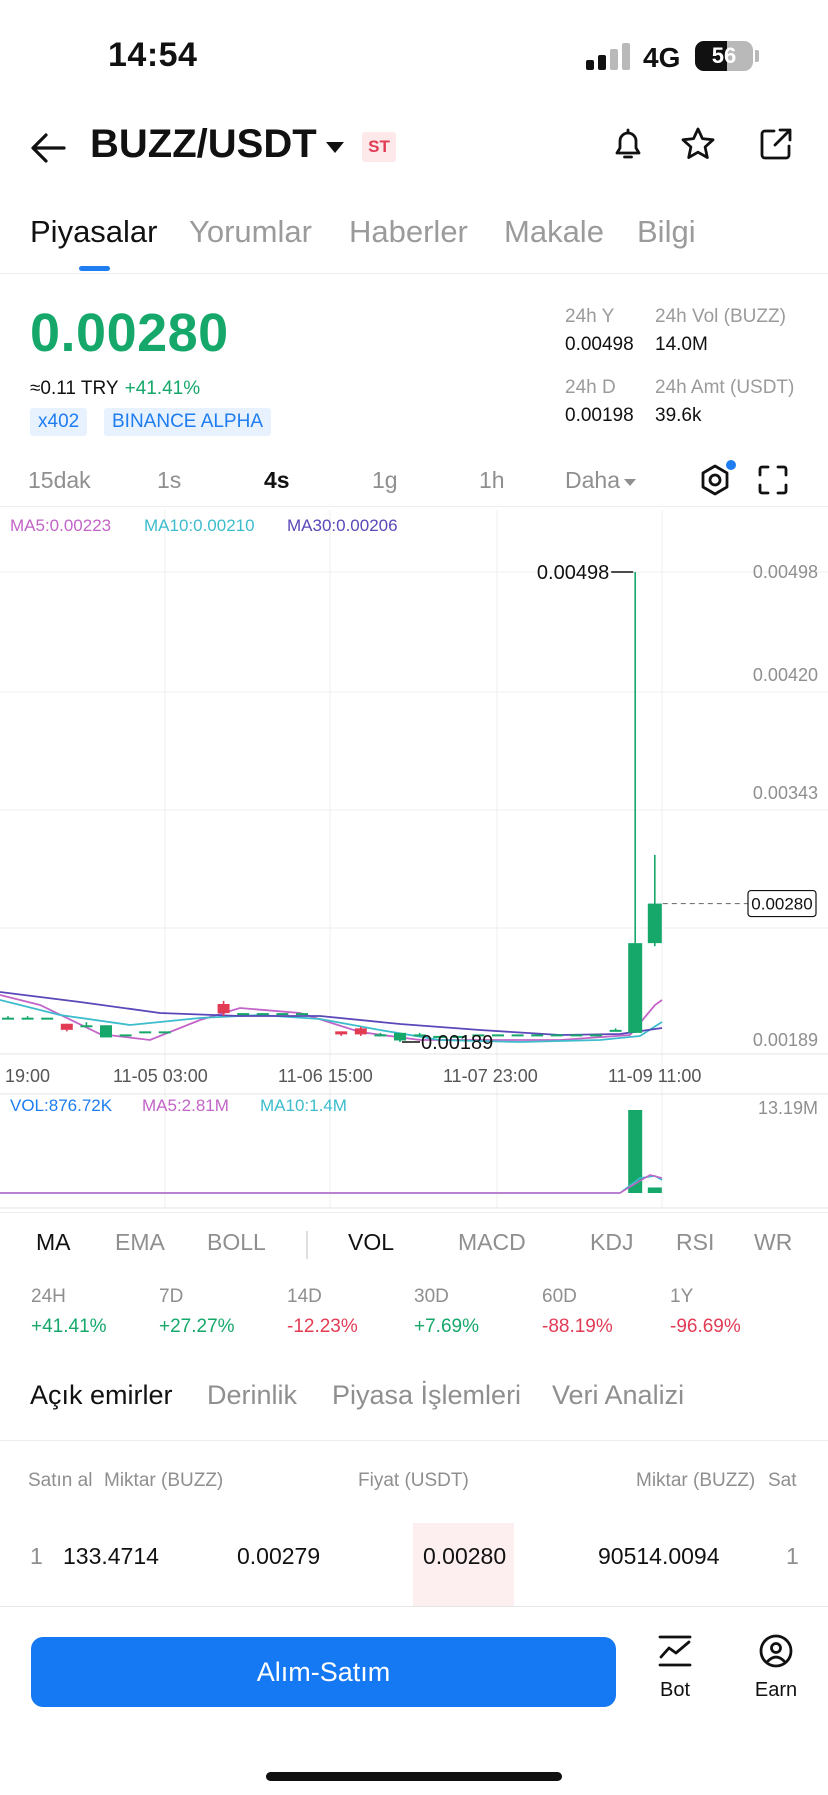  I want to click on tag-x402: x402, so click(59, 422).